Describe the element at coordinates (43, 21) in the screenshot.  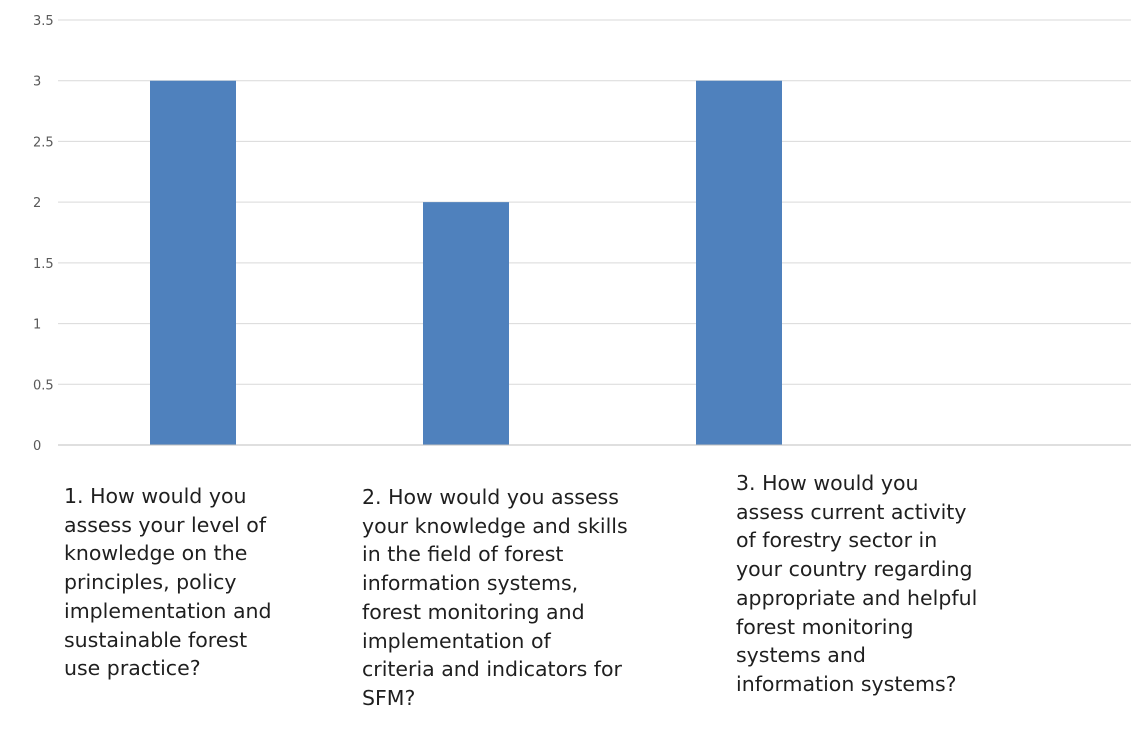
I see `y-tick-label: 3.5` at that location.